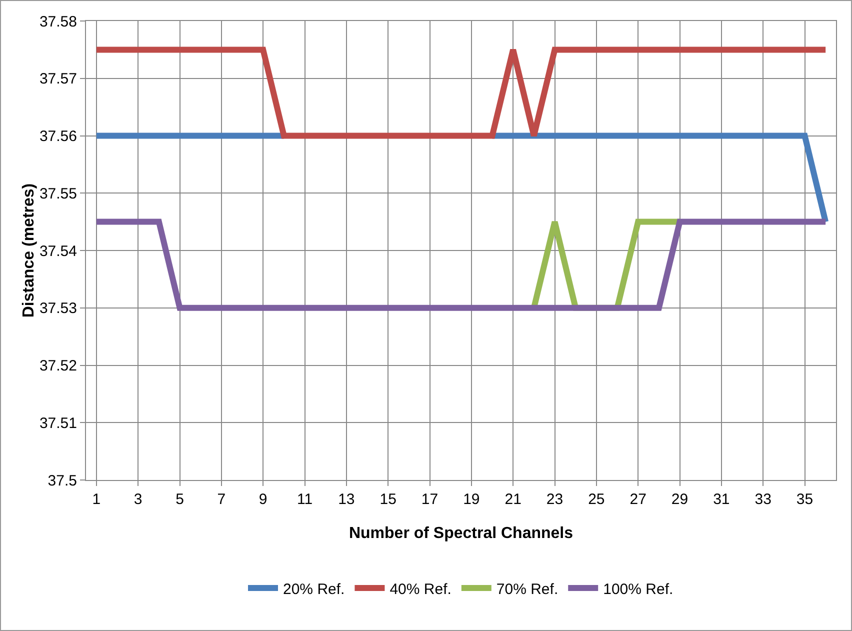  I want to click on y-tick-label: 37.52, so click(58, 366).